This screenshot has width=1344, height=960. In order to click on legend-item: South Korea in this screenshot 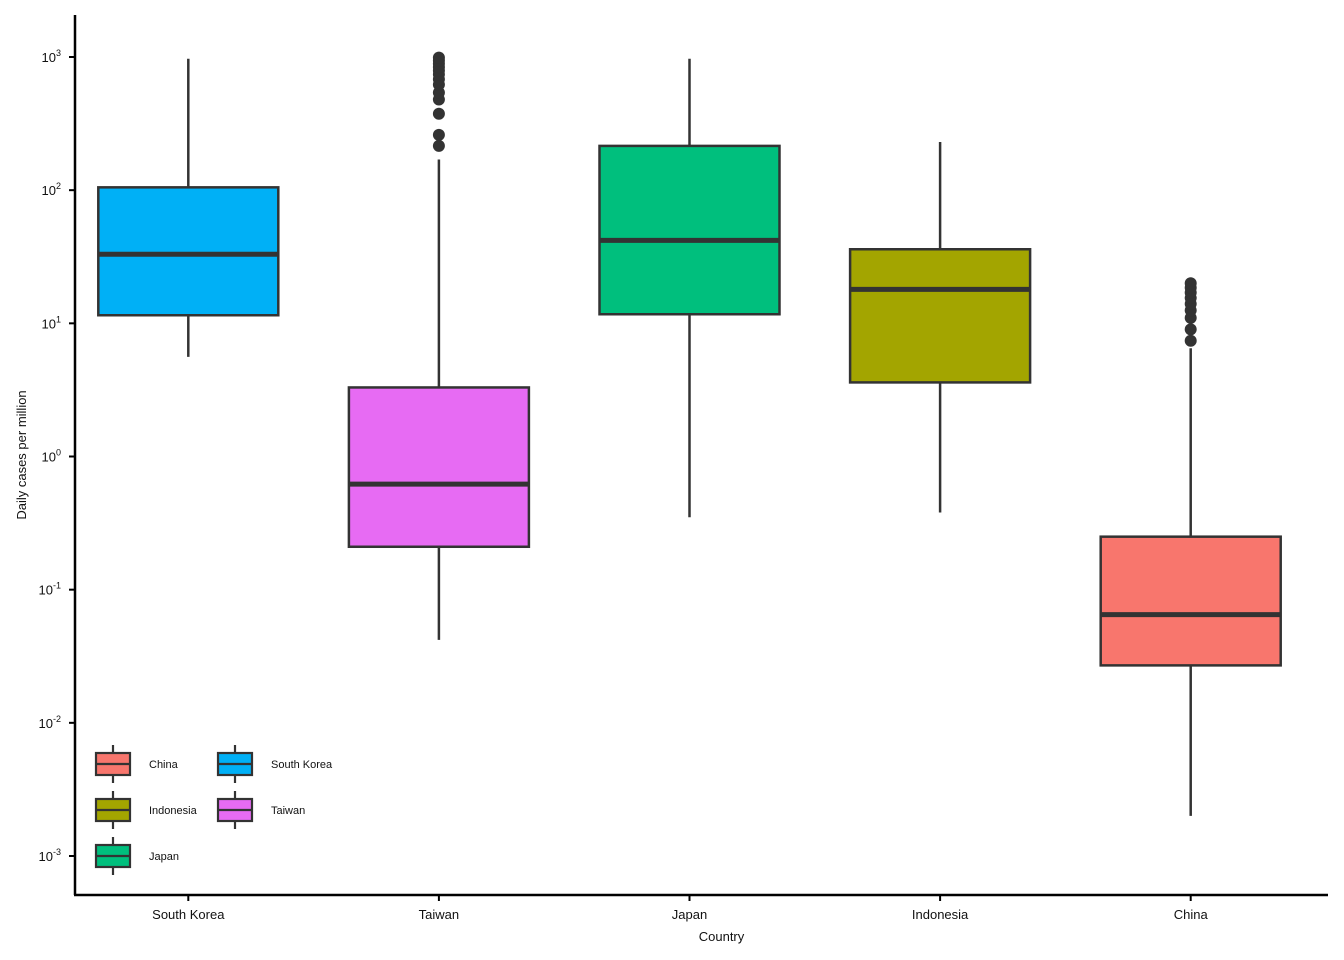, I will do `click(274, 764)`.